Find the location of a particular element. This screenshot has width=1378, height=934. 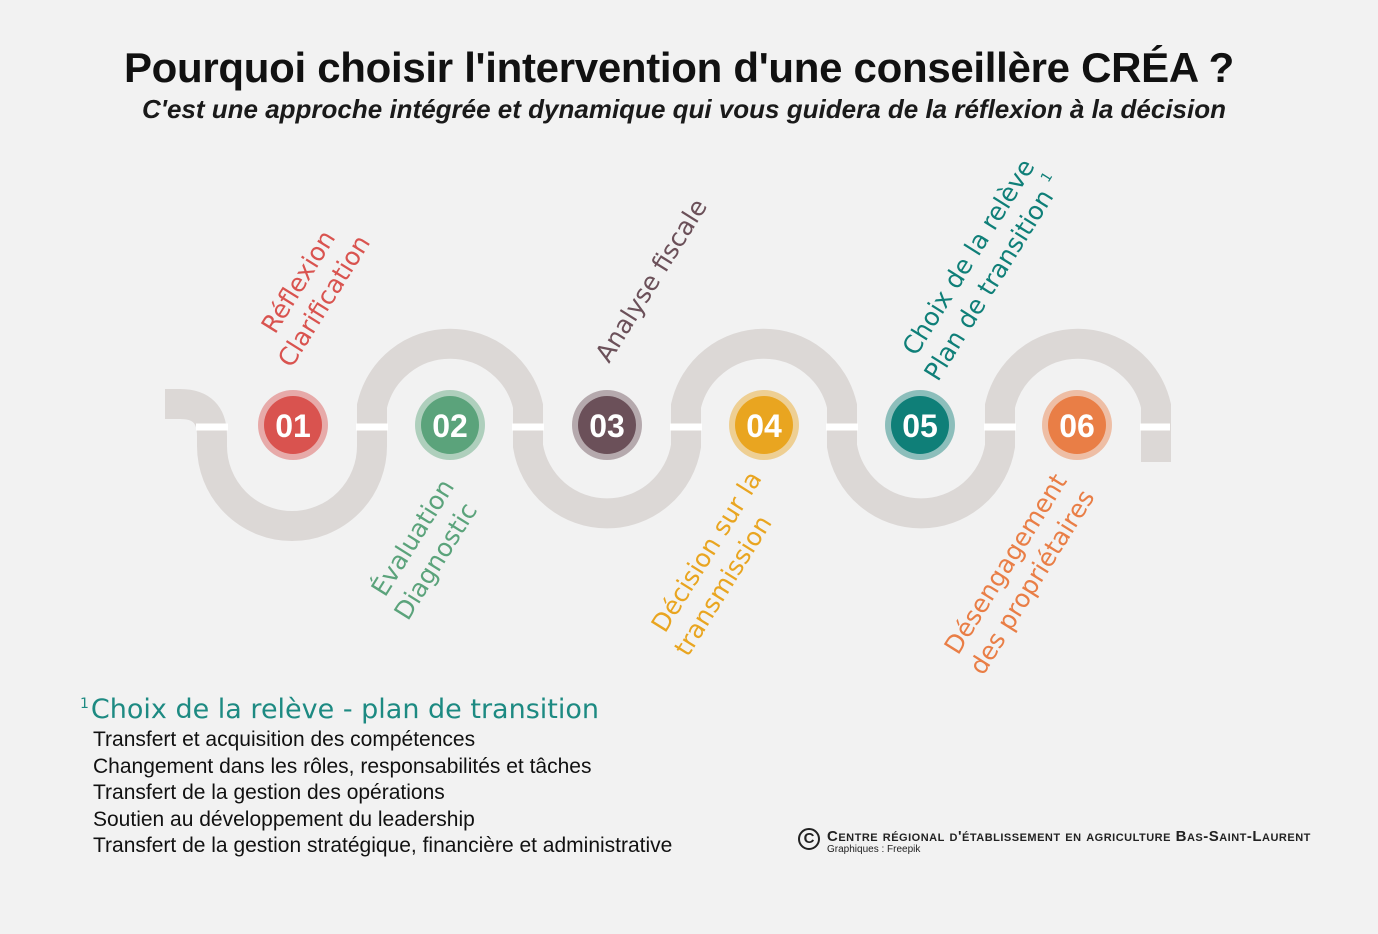

step-05-inner is located at coordinates (920, 425).